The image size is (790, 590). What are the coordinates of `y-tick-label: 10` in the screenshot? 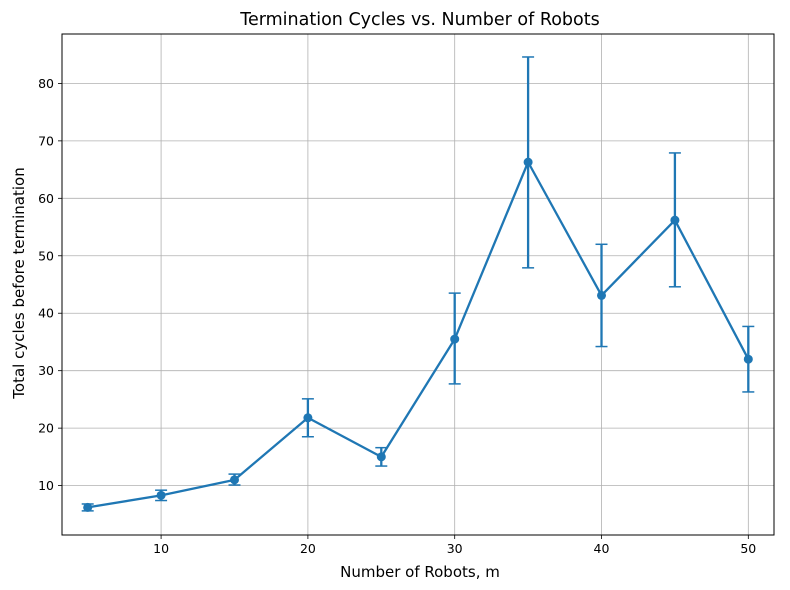 It's located at (46, 485).